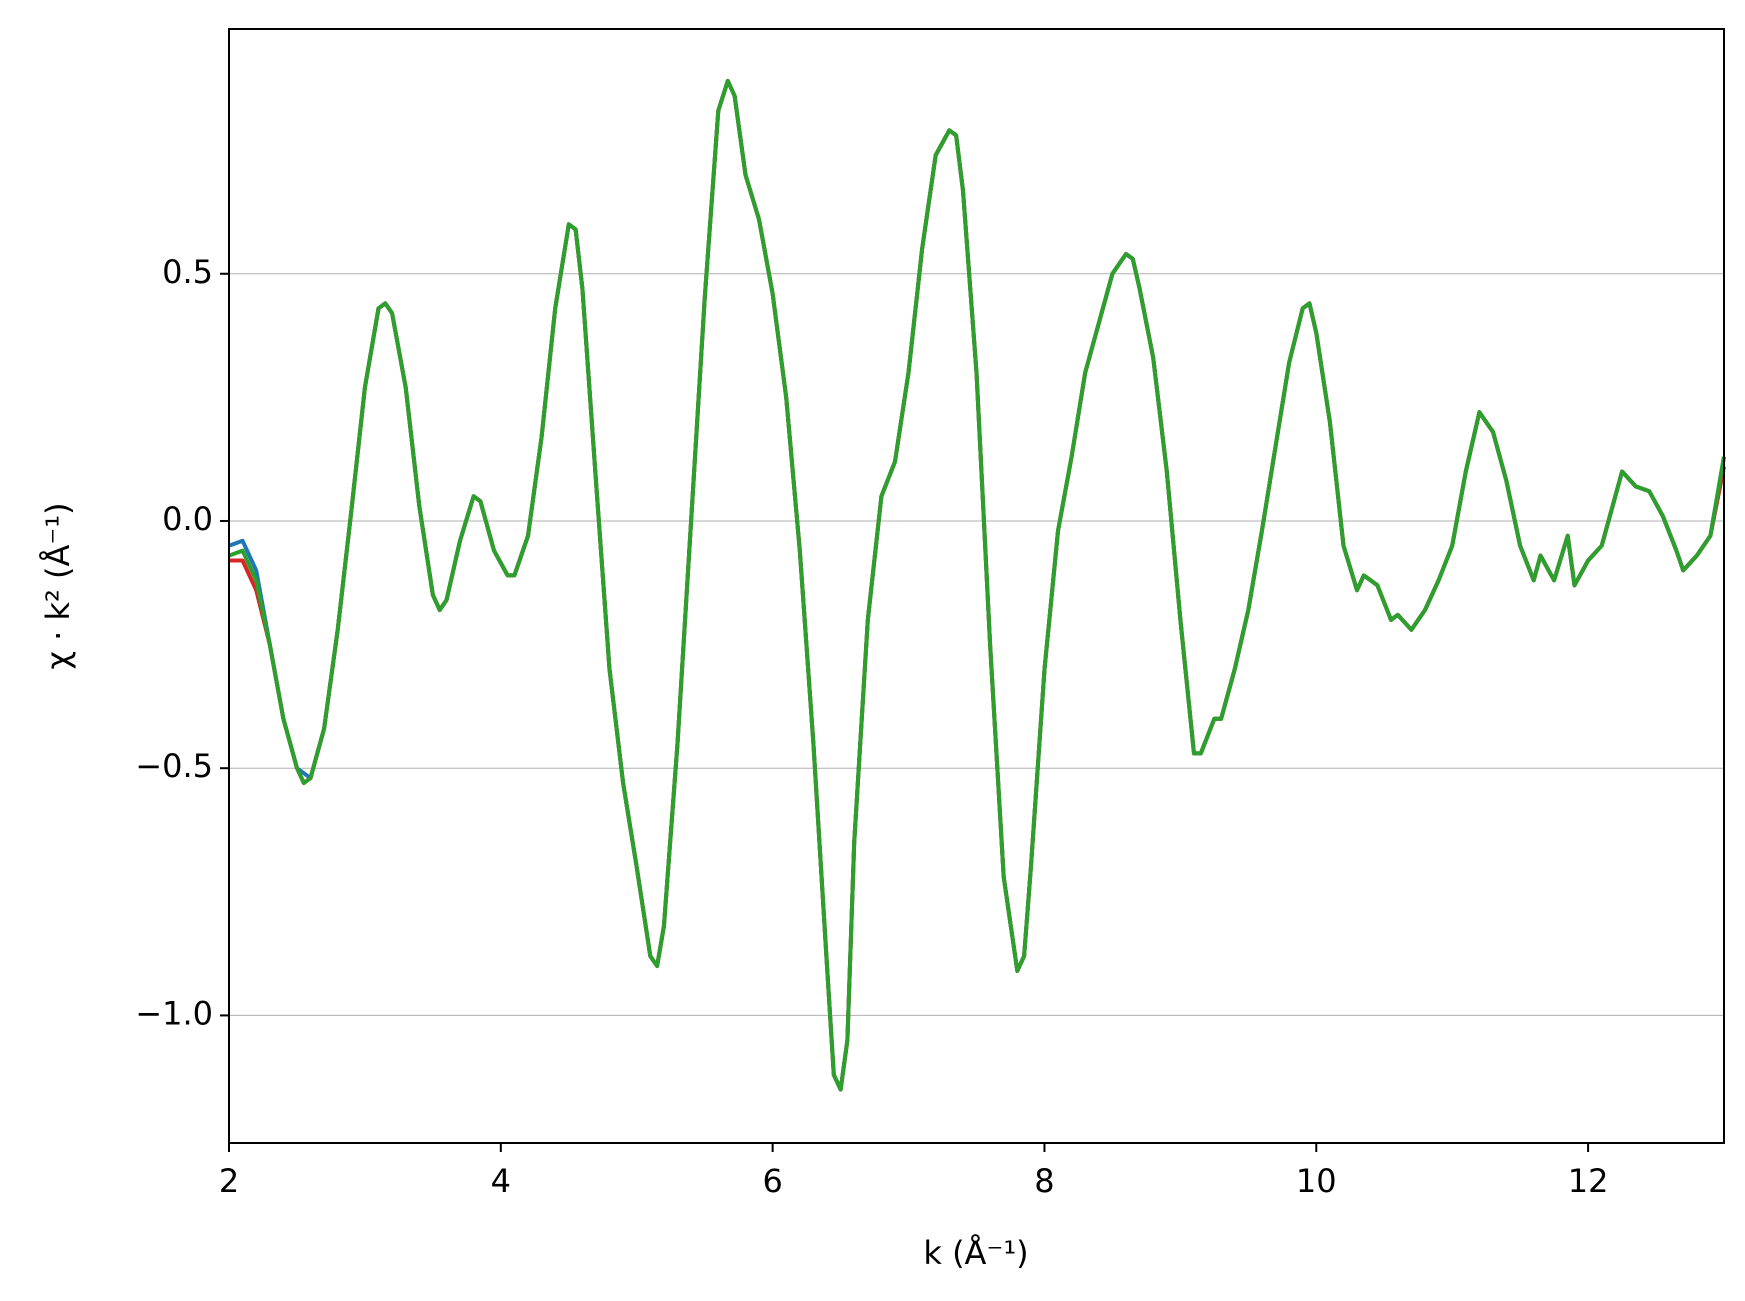 The height and width of the screenshot is (1301, 1745). I want to click on y-axis-label: χ · k² (Å⁻¹), so click(58, 585).